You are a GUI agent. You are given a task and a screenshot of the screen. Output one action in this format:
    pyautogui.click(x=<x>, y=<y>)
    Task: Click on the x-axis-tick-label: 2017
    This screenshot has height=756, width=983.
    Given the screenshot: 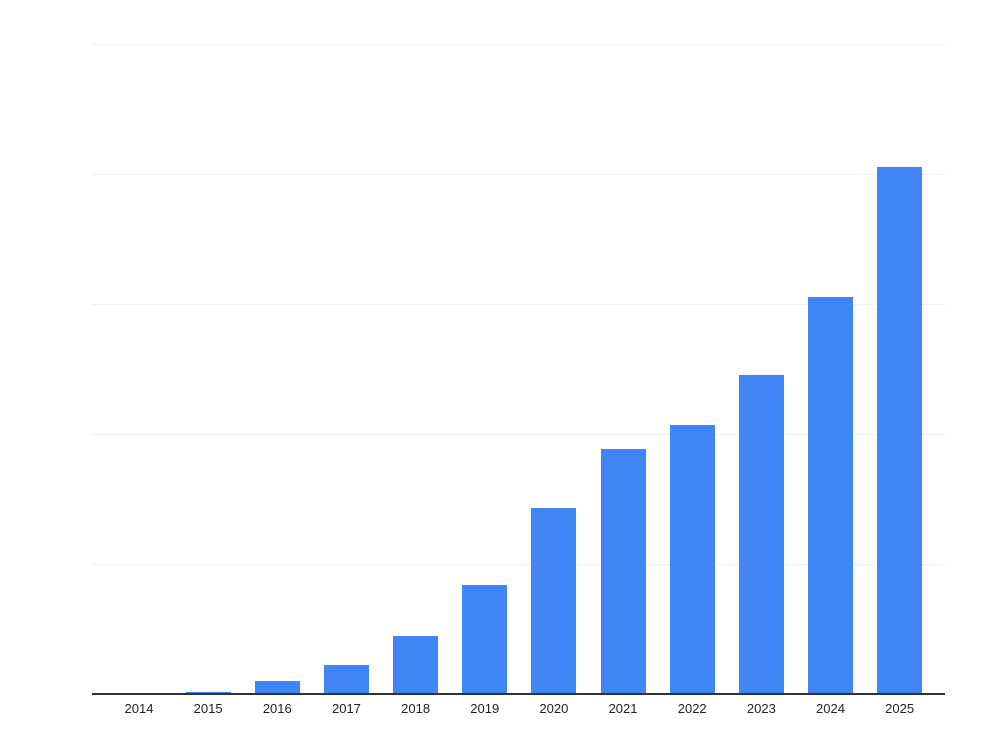 What is the action you would take?
    pyautogui.click(x=346, y=708)
    